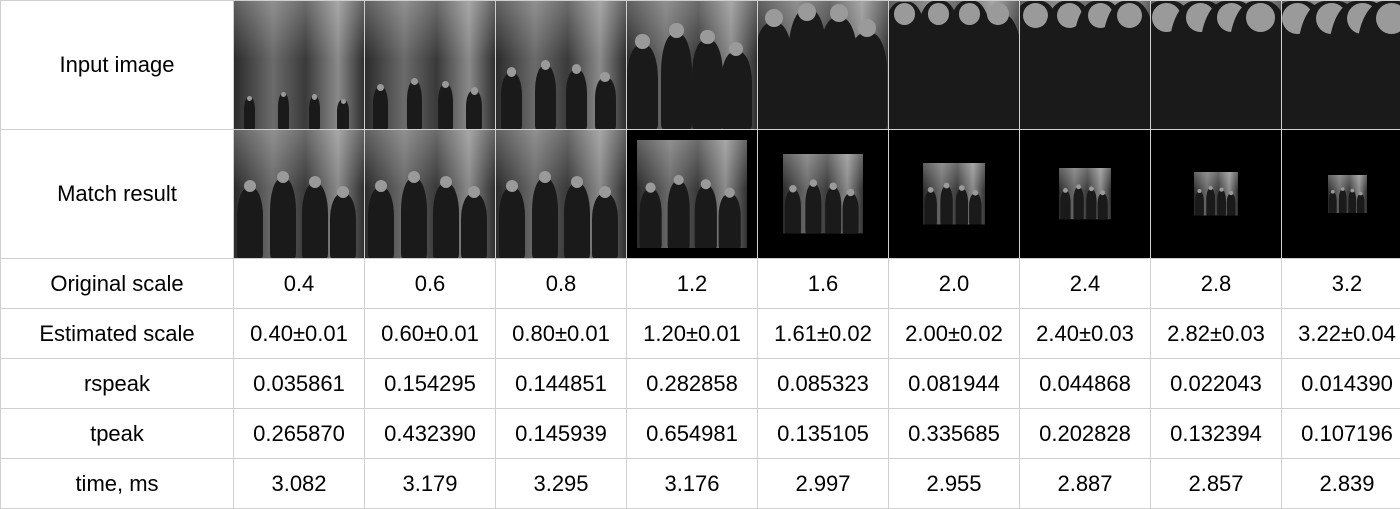 The image size is (1400, 509). Describe the element at coordinates (299, 284) in the screenshot. I see `original-scale-value: 0.4` at that location.